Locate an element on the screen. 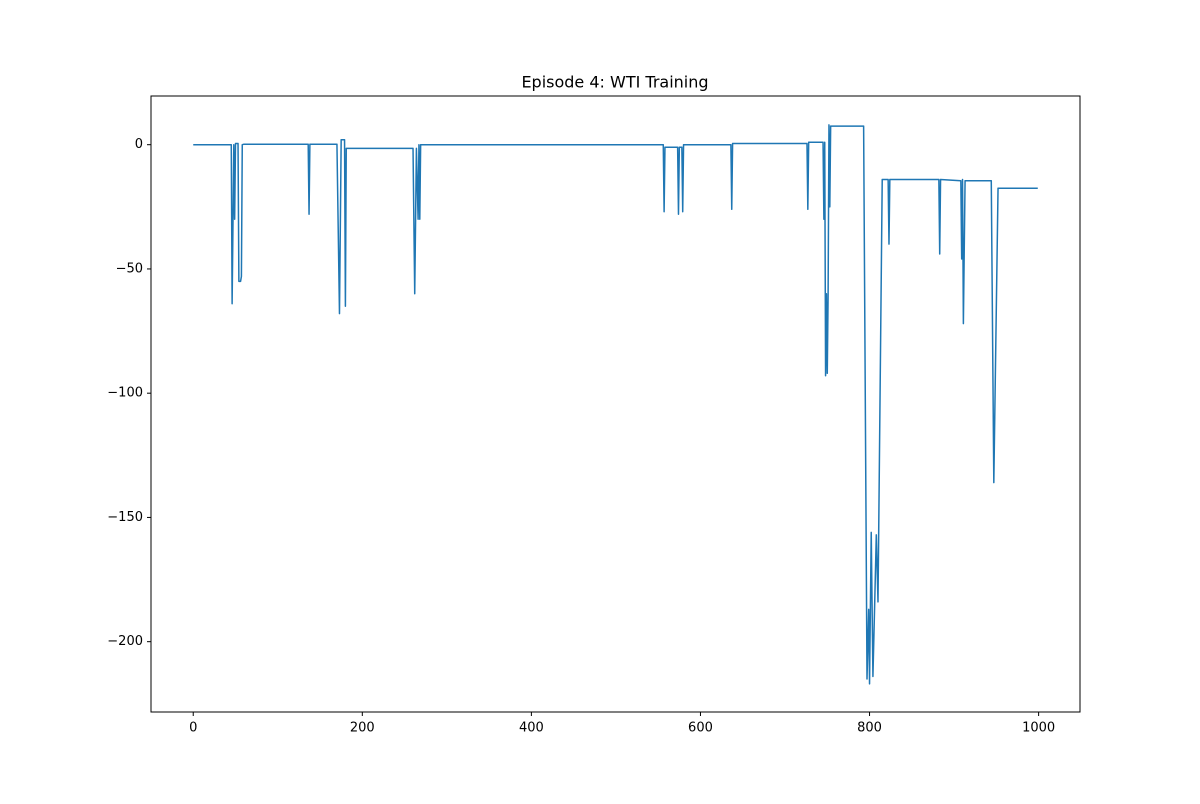 This screenshot has height=804, width=1200. y-tick-label: 0 is located at coordinates (139, 144).